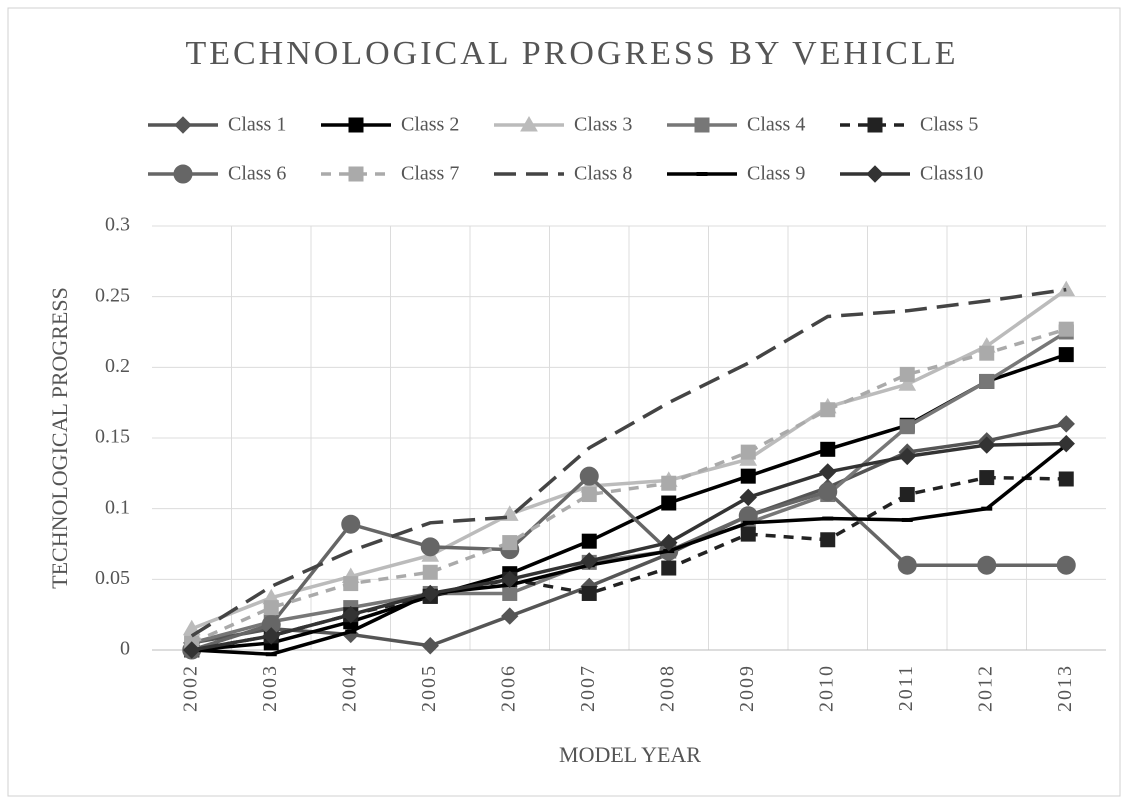  What do you see at coordinates (985, 688) in the screenshot?
I see `x-tick-label: 2012` at bounding box center [985, 688].